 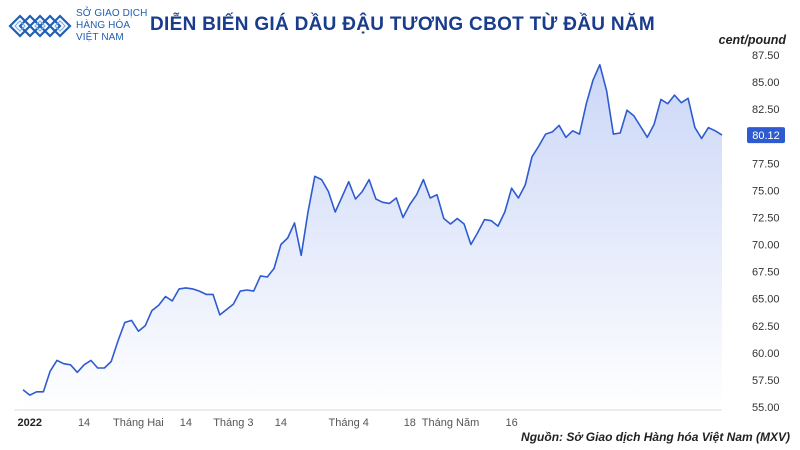 I want to click on last-value-badge, so click(x=766, y=135).